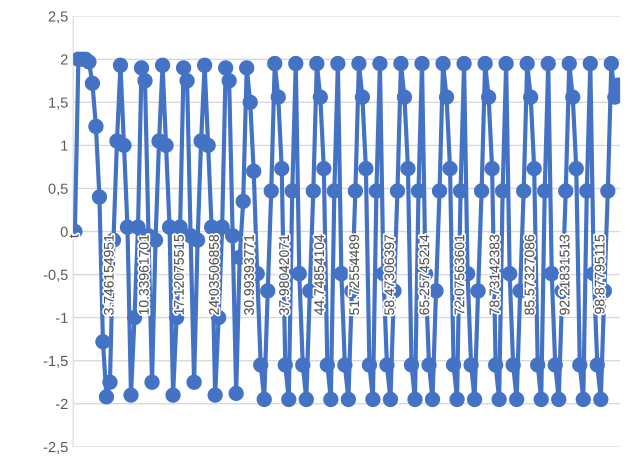  Describe the element at coordinates (319, 275) in the screenshot. I see `x-tick-label: 44.74854104` at that location.